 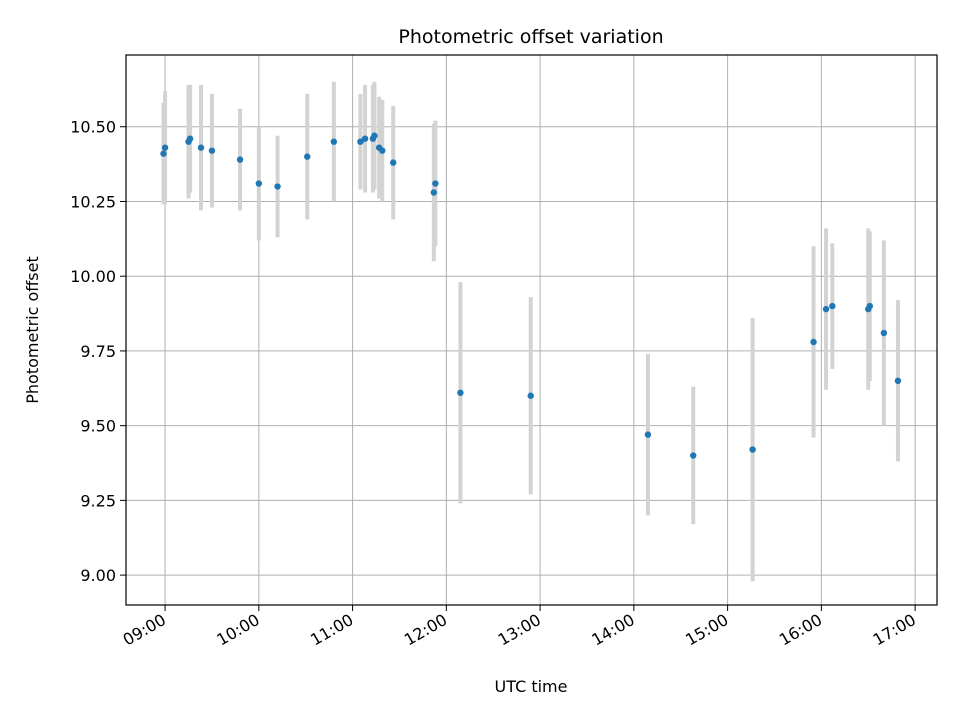 I want to click on y-axis-title: Photometric offset, so click(x=32, y=330).